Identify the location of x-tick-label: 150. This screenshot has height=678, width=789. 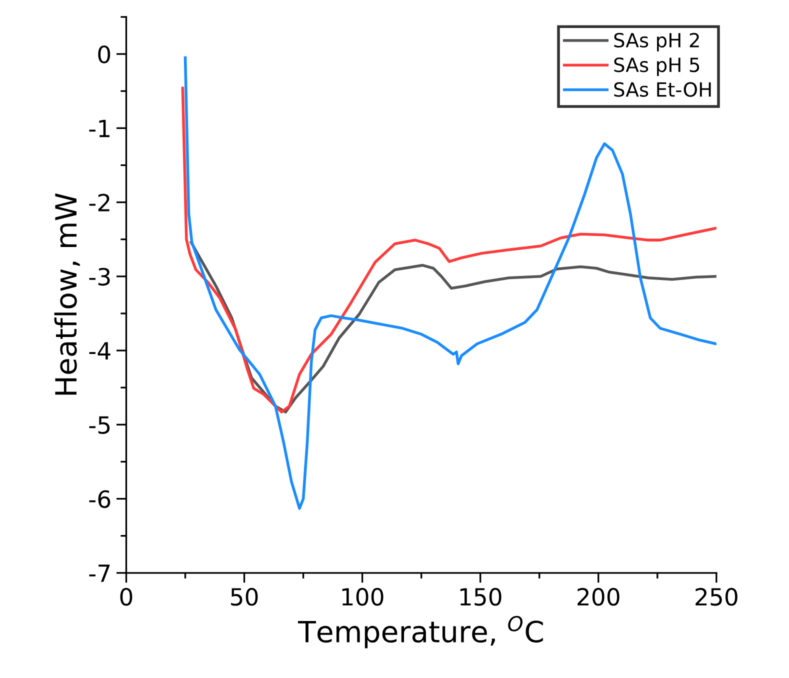
(481, 597).